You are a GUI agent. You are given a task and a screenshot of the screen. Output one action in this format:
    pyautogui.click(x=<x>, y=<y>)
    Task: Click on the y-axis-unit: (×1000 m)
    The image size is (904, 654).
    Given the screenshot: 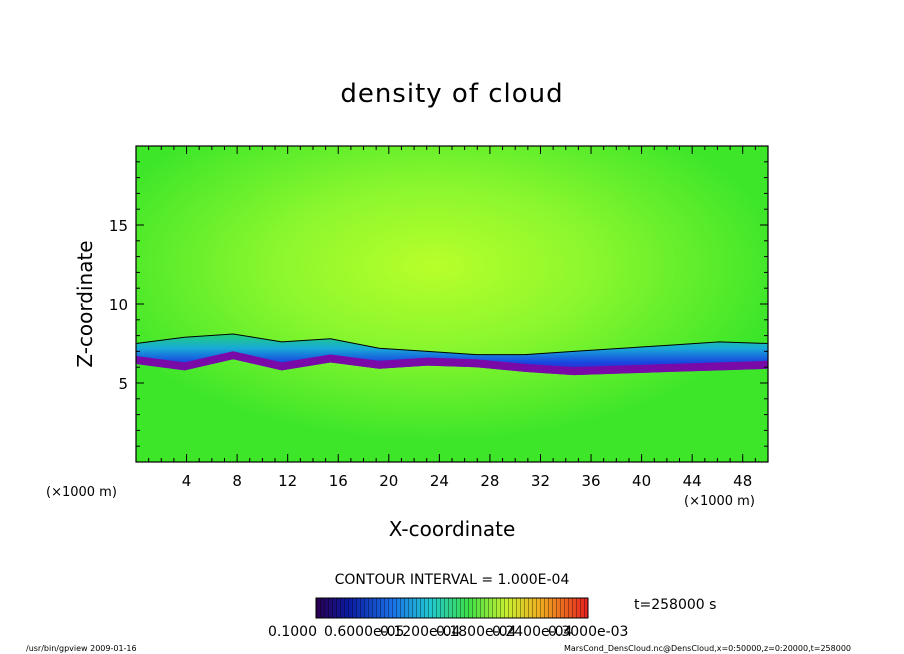 What is the action you would take?
    pyautogui.click(x=81, y=492)
    